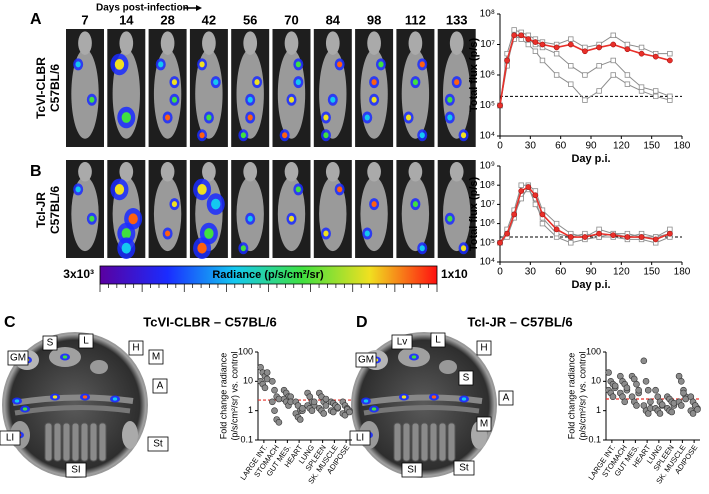 Image resolution: width=709 pixels, height=494 pixels. What do you see at coordinates (36, 171) in the screenshot?
I see `panel-label: B` at bounding box center [36, 171].